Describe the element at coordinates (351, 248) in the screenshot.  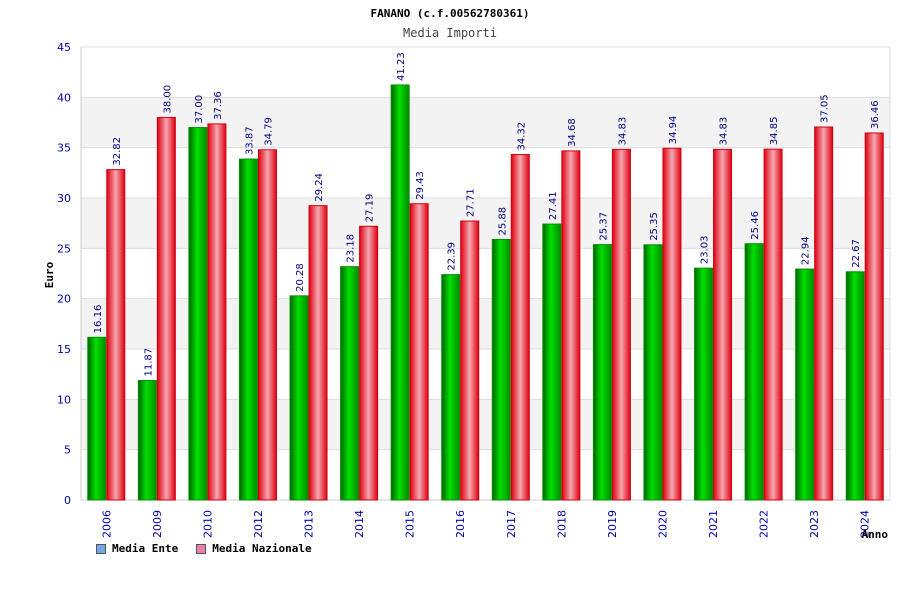
I see `bar-value-label: 23.18` at that location.